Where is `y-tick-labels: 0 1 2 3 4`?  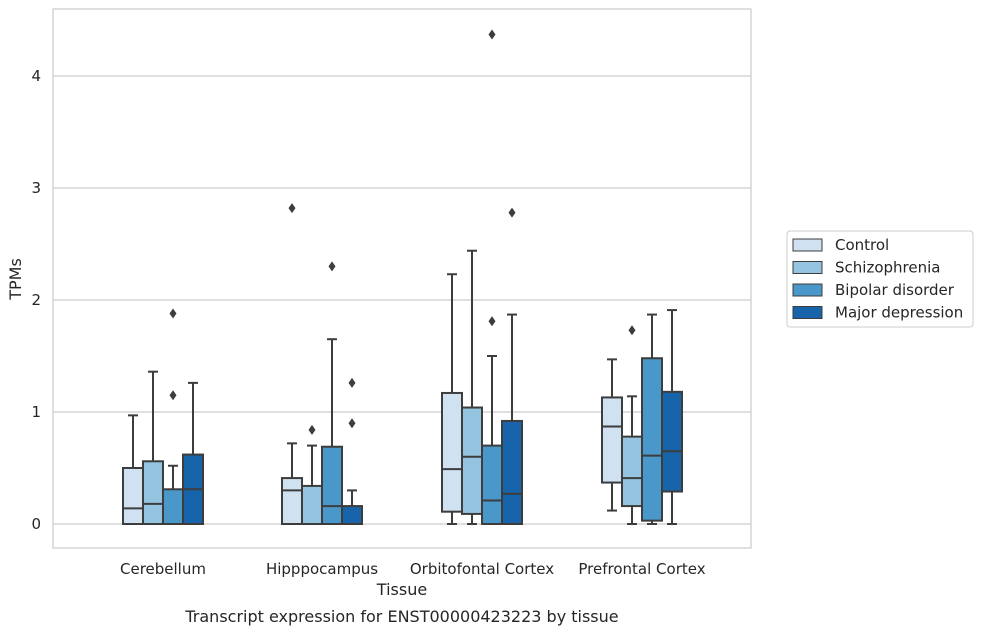
y-tick-labels: 0 1 2 3 4 is located at coordinates (36, 300).